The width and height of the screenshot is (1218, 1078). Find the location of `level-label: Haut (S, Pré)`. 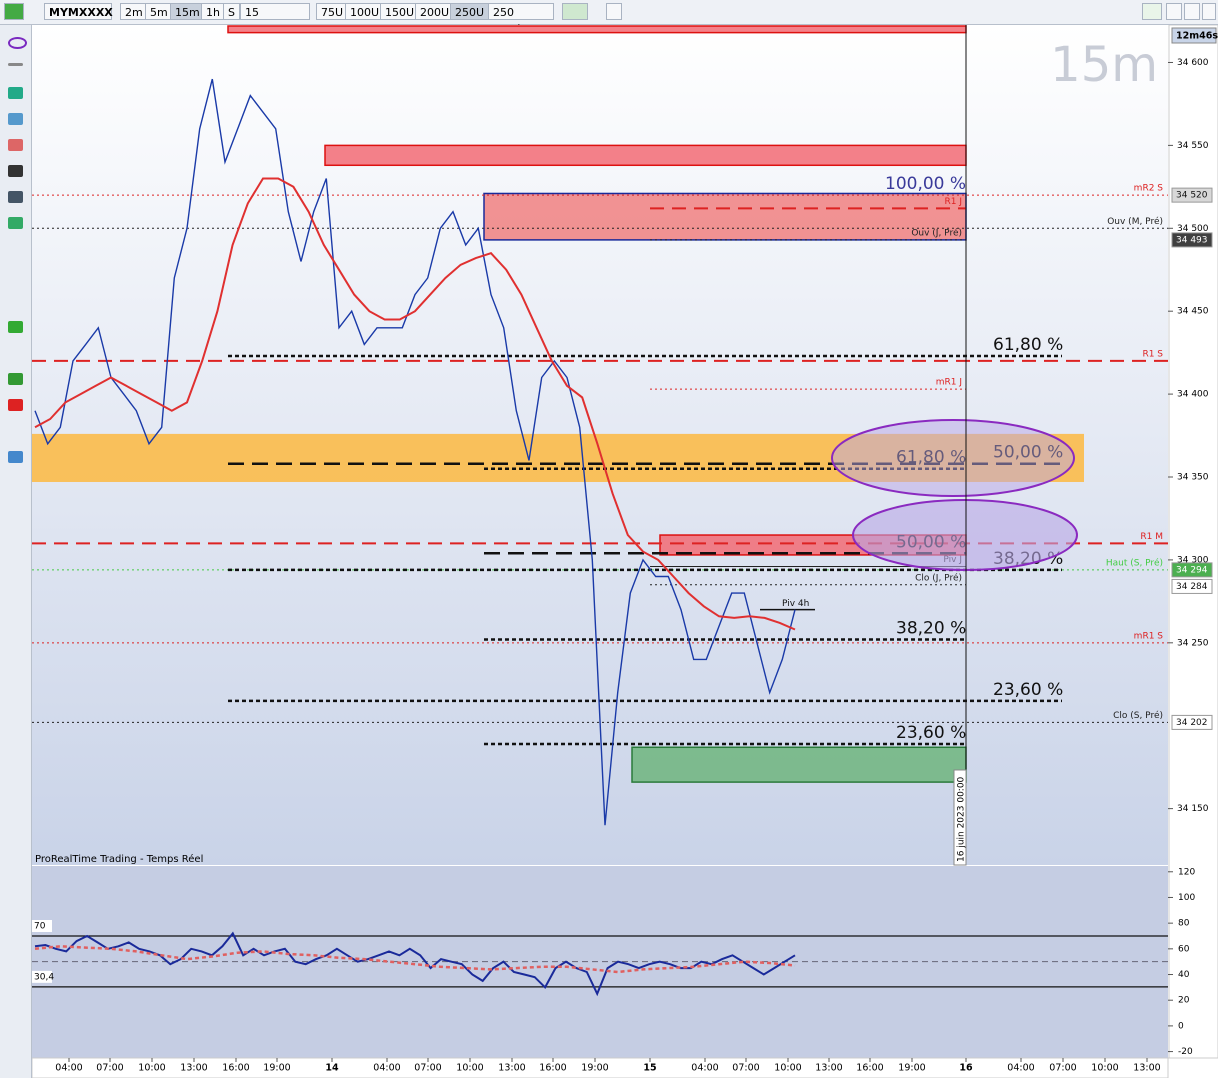

level-label: Haut (S, Pré) is located at coordinates (1134, 562).